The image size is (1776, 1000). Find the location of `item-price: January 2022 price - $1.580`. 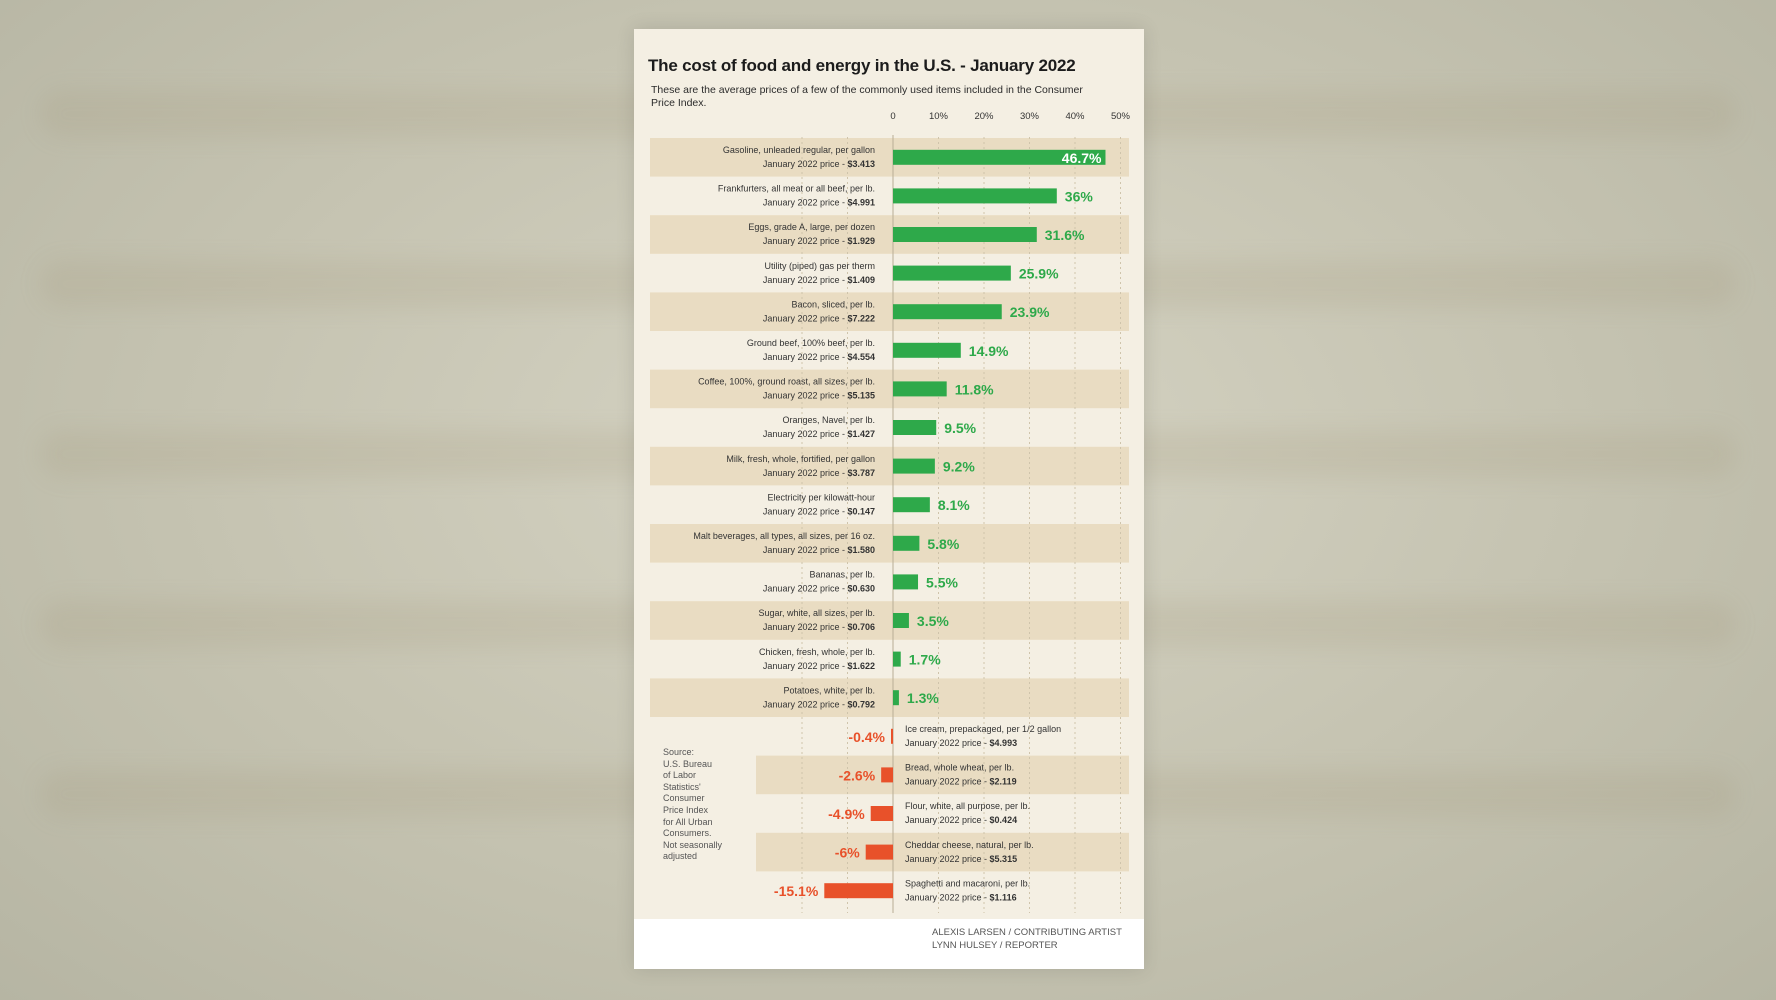

item-price: January 2022 price - $1.580 is located at coordinates (819, 550).